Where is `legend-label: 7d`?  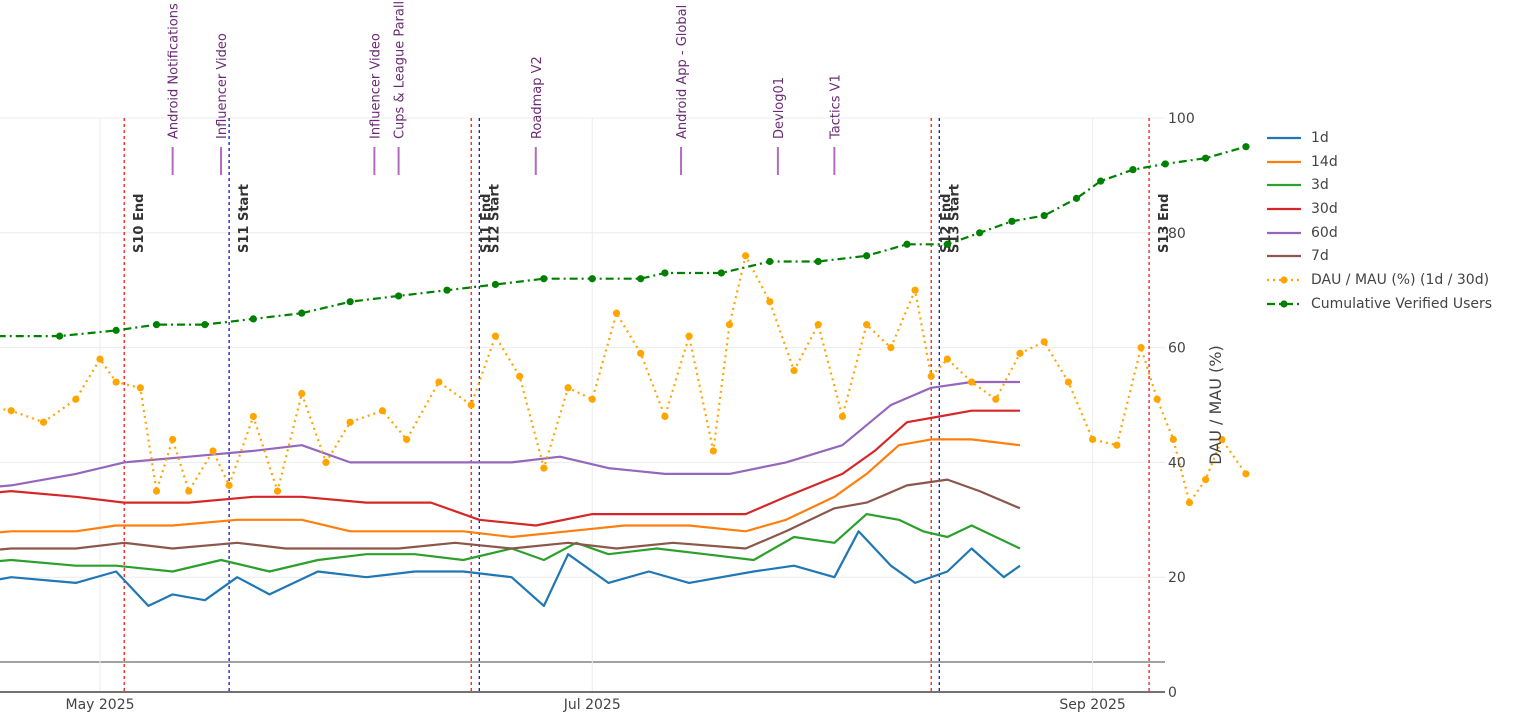 legend-label: 7d is located at coordinates (1320, 256).